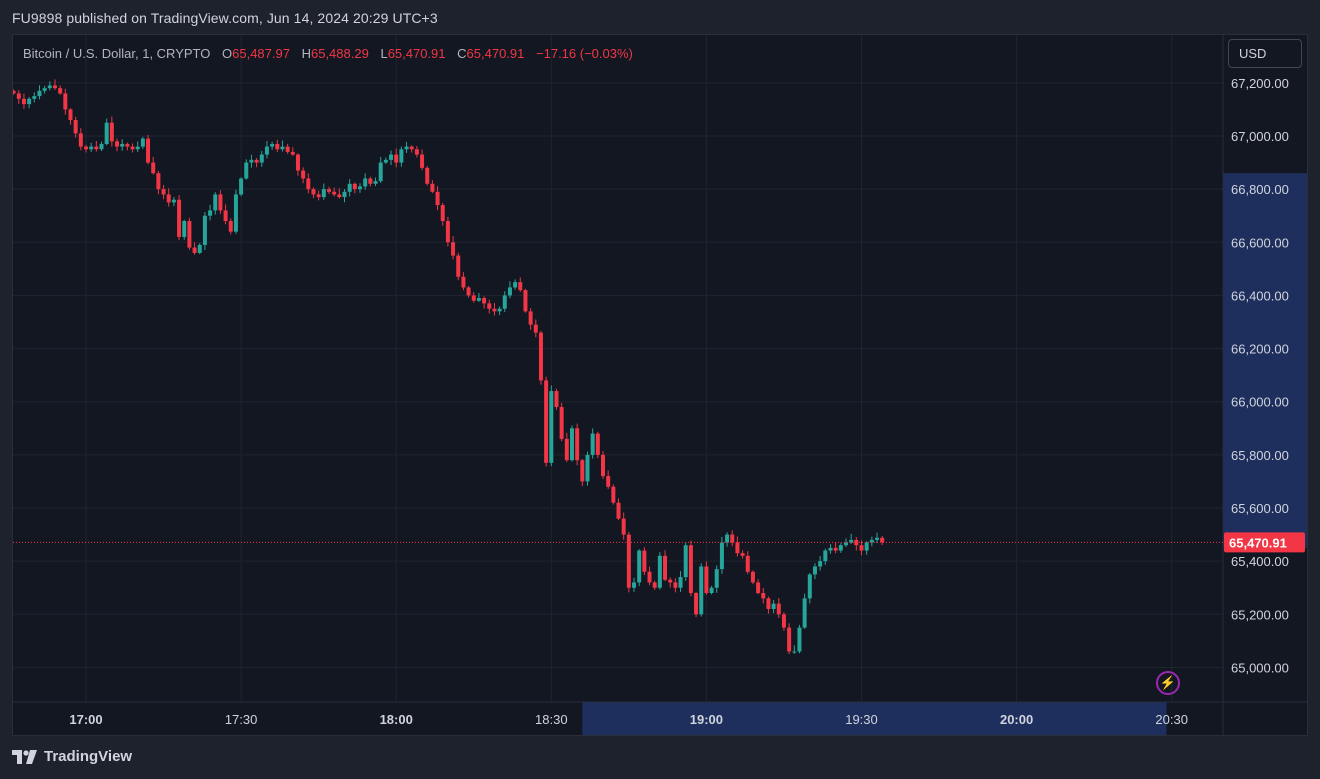 The height and width of the screenshot is (779, 1320). Describe the element at coordinates (706, 719) in the screenshot. I see `x-tick-label: 19:00` at that location.